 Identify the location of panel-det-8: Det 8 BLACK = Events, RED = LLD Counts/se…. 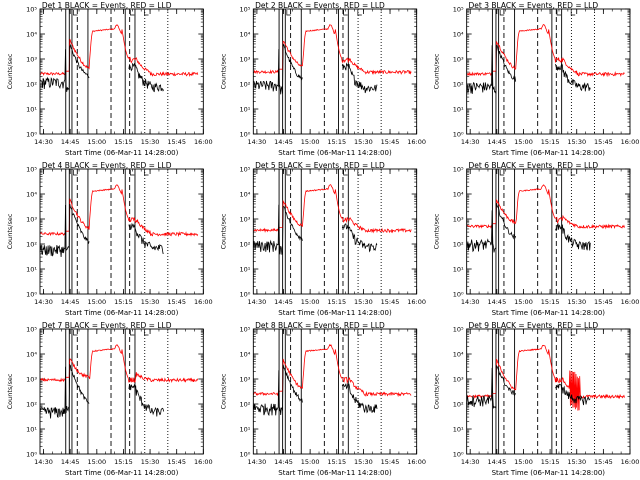
(322, 399).